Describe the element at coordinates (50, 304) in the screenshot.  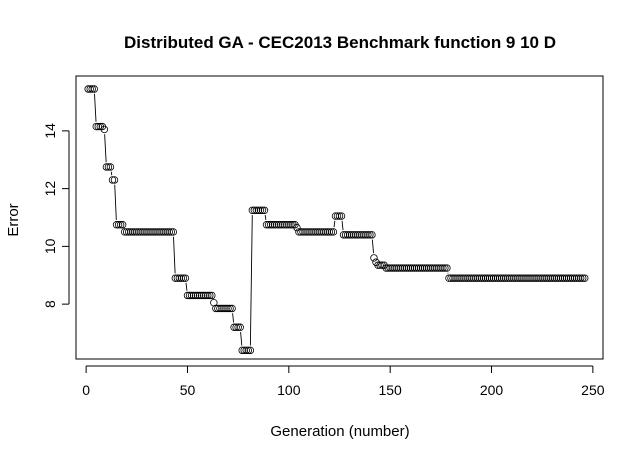
I see `y-tick-label: 8` at that location.